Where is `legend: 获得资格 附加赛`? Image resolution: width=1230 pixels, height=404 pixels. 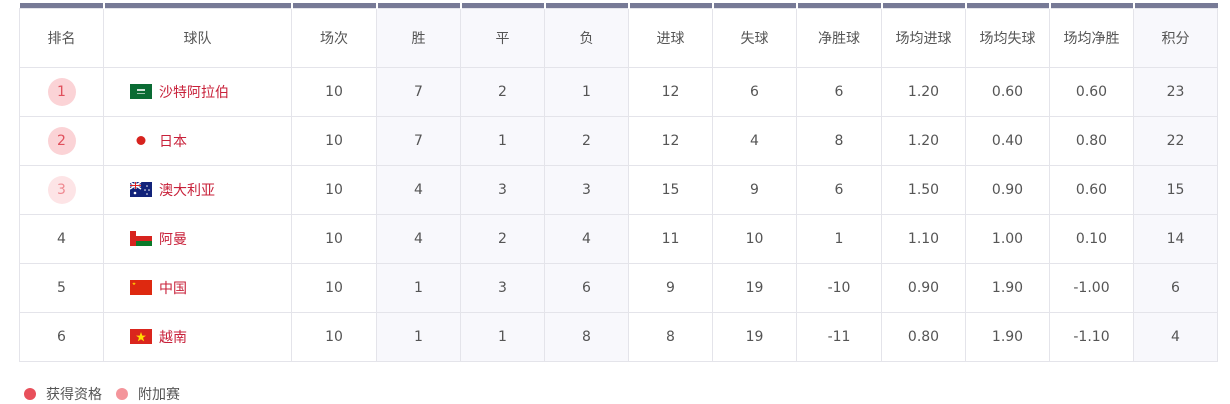
legend: 获得资格 附加赛 is located at coordinates (109, 394).